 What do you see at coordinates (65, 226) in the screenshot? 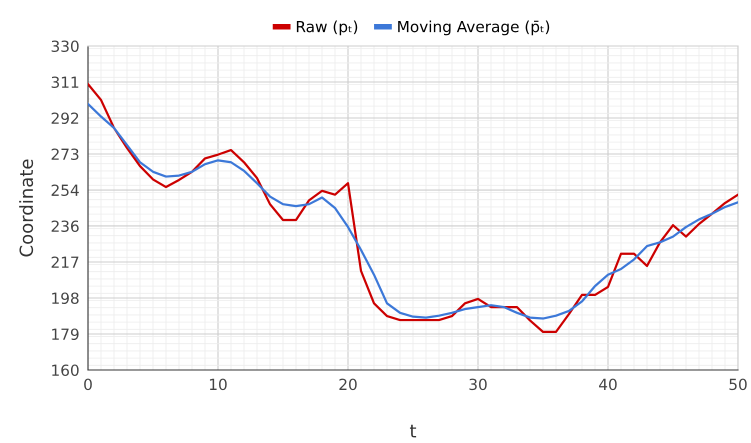
I see `y-tick-label: 236` at bounding box center [65, 226].